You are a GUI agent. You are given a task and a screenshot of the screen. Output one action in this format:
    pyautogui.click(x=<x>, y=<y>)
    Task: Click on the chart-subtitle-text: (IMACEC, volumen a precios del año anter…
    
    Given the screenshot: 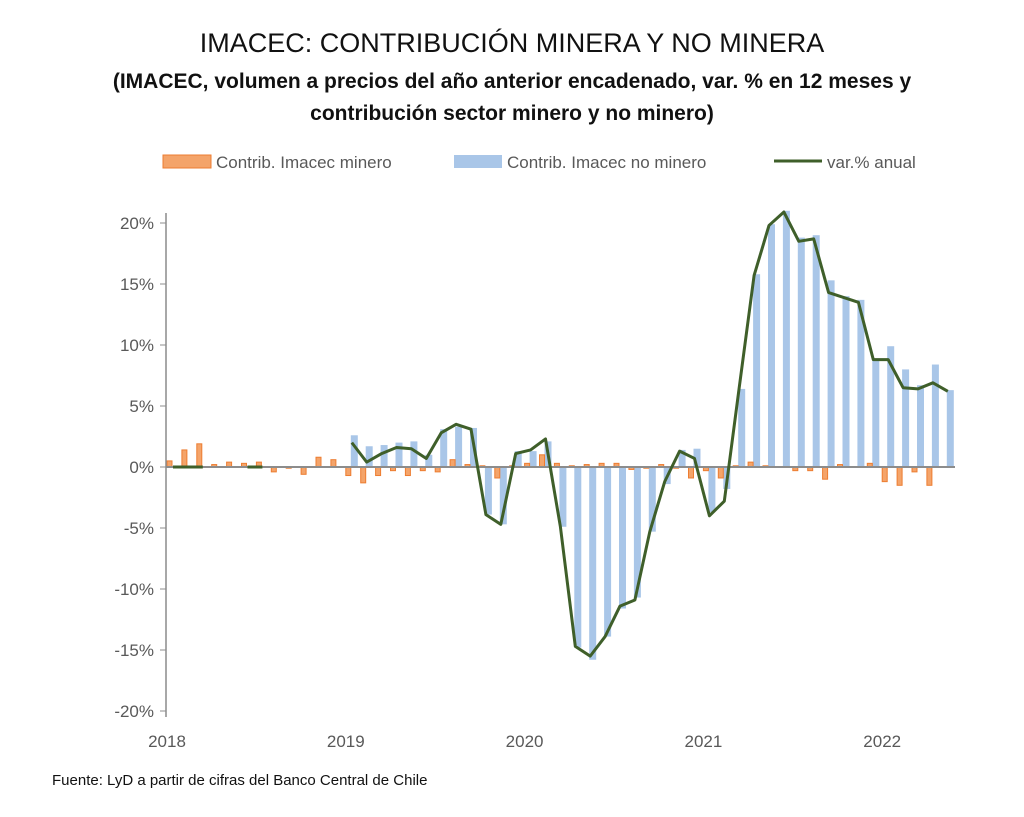 What is the action you would take?
    pyautogui.click(x=512, y=97)
    